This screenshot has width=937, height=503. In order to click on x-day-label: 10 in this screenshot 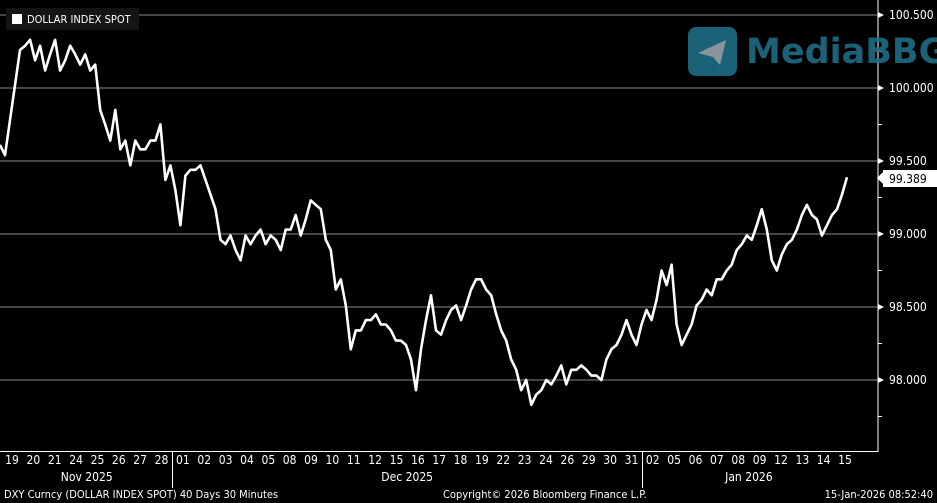, I will do `click(332, 460)`.